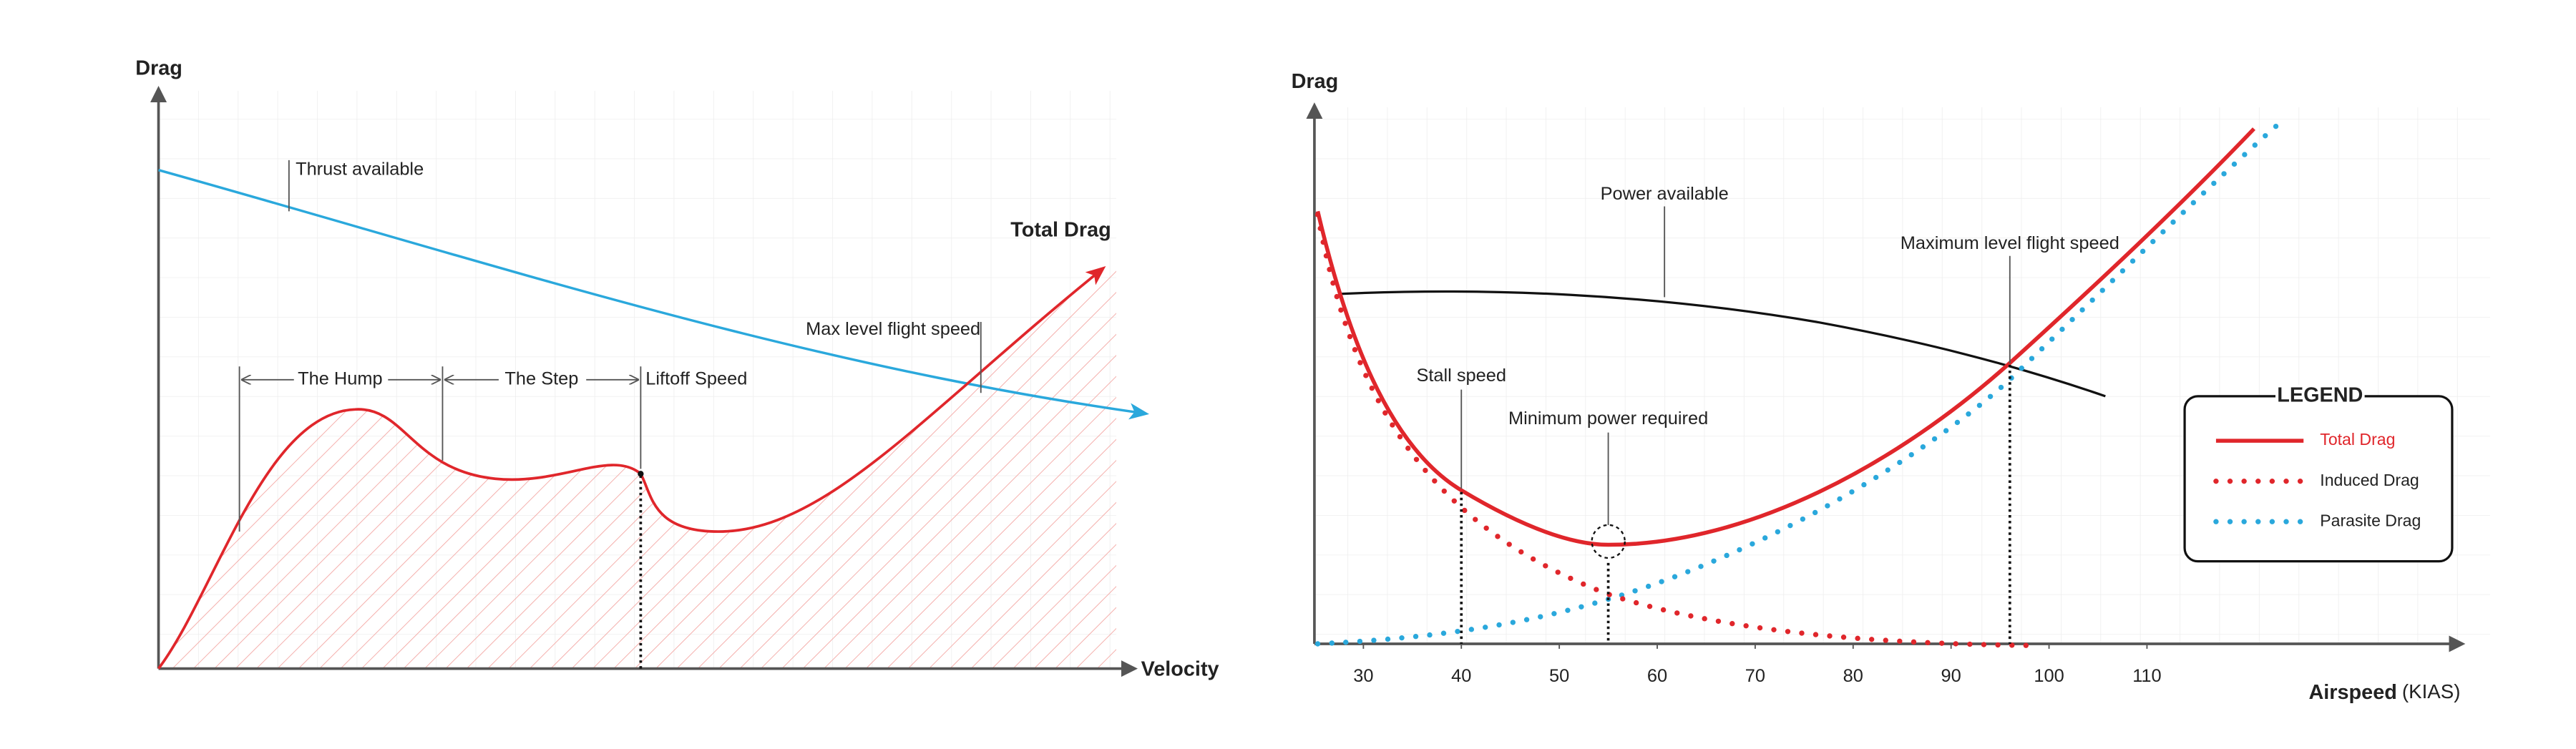  Describe the element at coordinates (2049, 676) in the screenshot. I see `x-tick-label: 100` at that location.